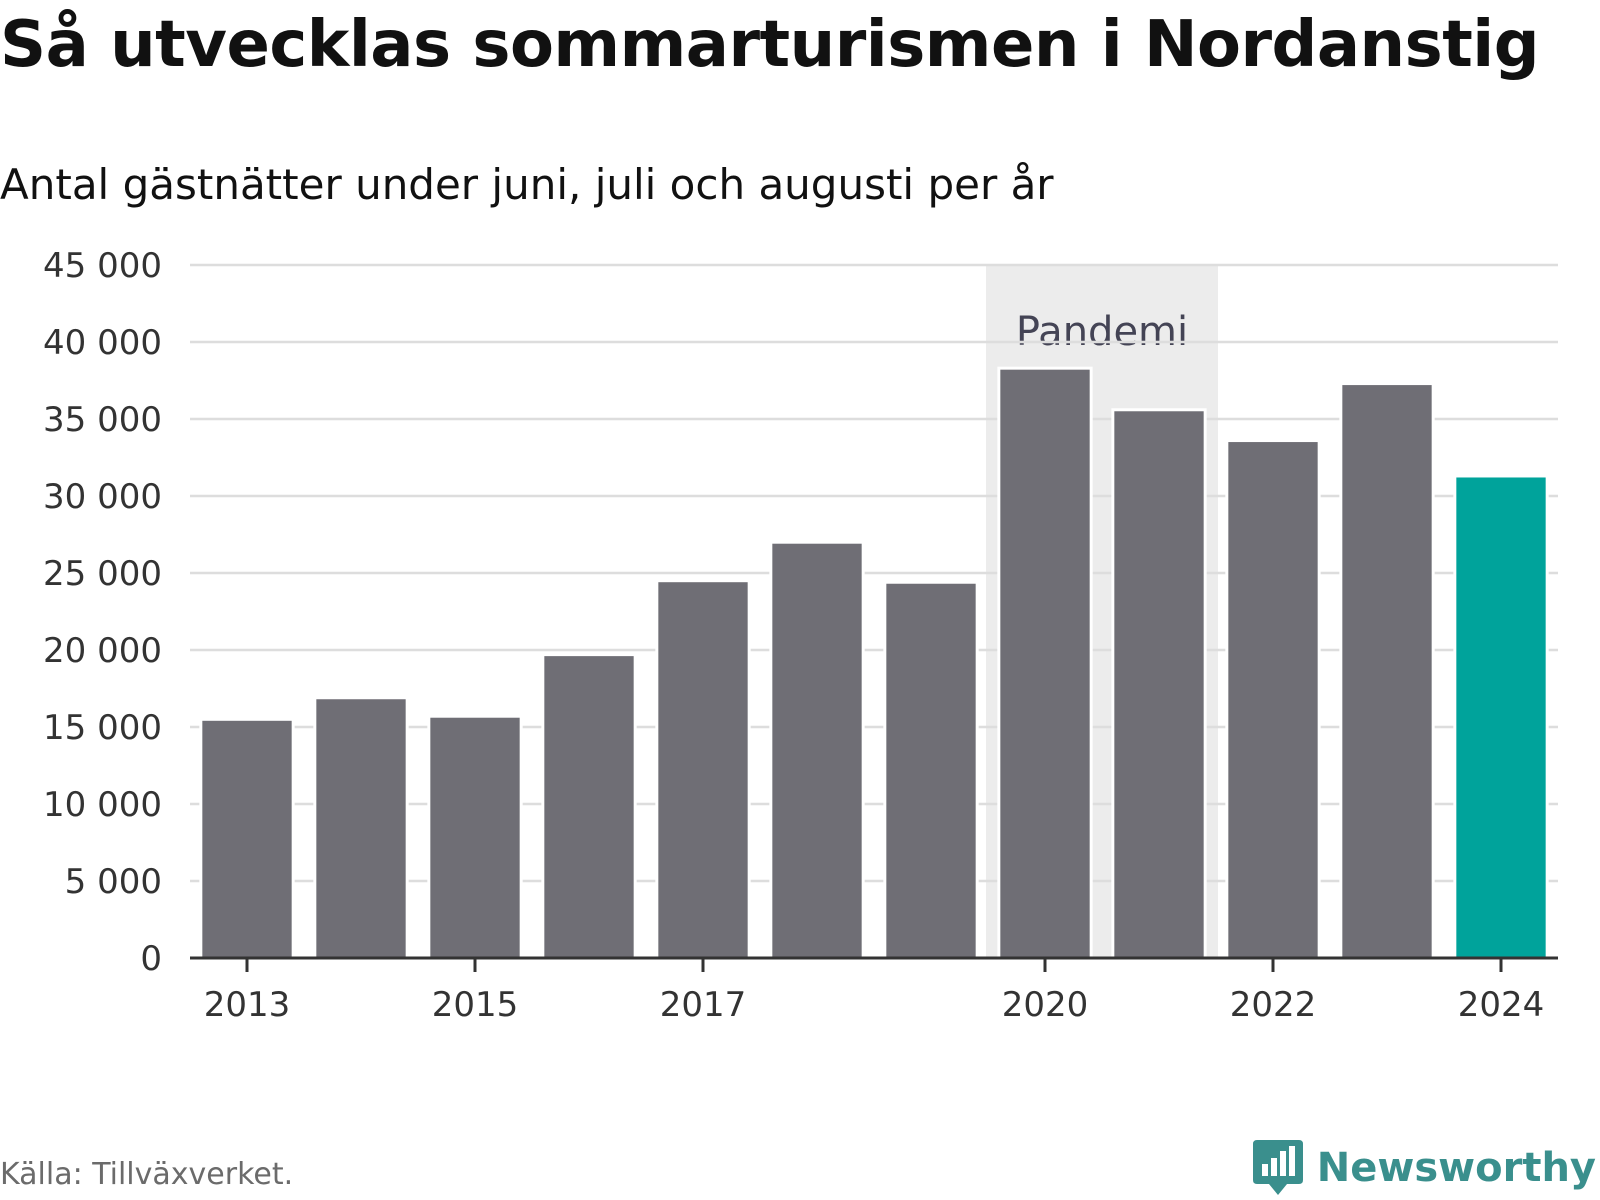  What do you see at coordinates (102, 497) in the screenshot?
I see `y-tick-label: 30 000` at bounding box center [102, 497].